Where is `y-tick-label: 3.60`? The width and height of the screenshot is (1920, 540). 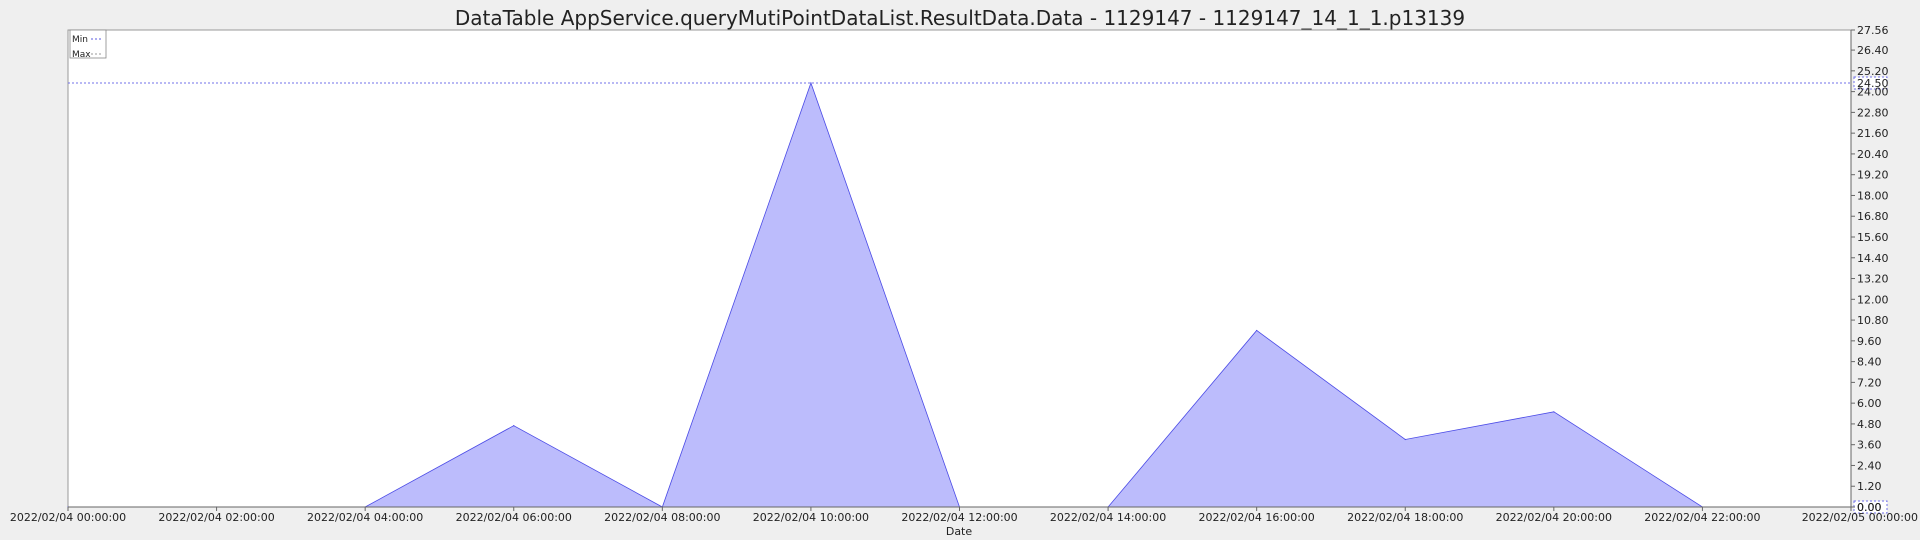 y-tick-label: 3.60 is located at coordinates (1869, 445).